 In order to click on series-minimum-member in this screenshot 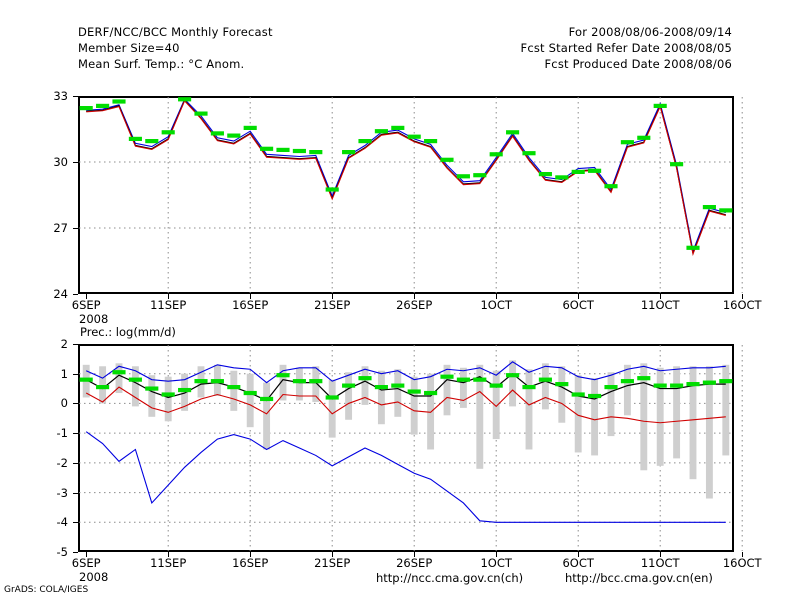, I will do `click(405, 477)`.